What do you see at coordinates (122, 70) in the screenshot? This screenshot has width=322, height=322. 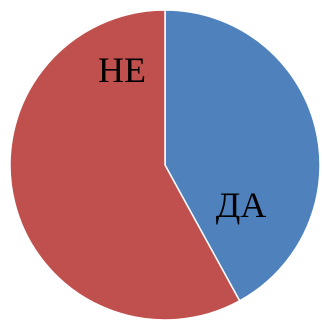 I see `slice-label-ne: НЕ` at bounding box center [122, 70].